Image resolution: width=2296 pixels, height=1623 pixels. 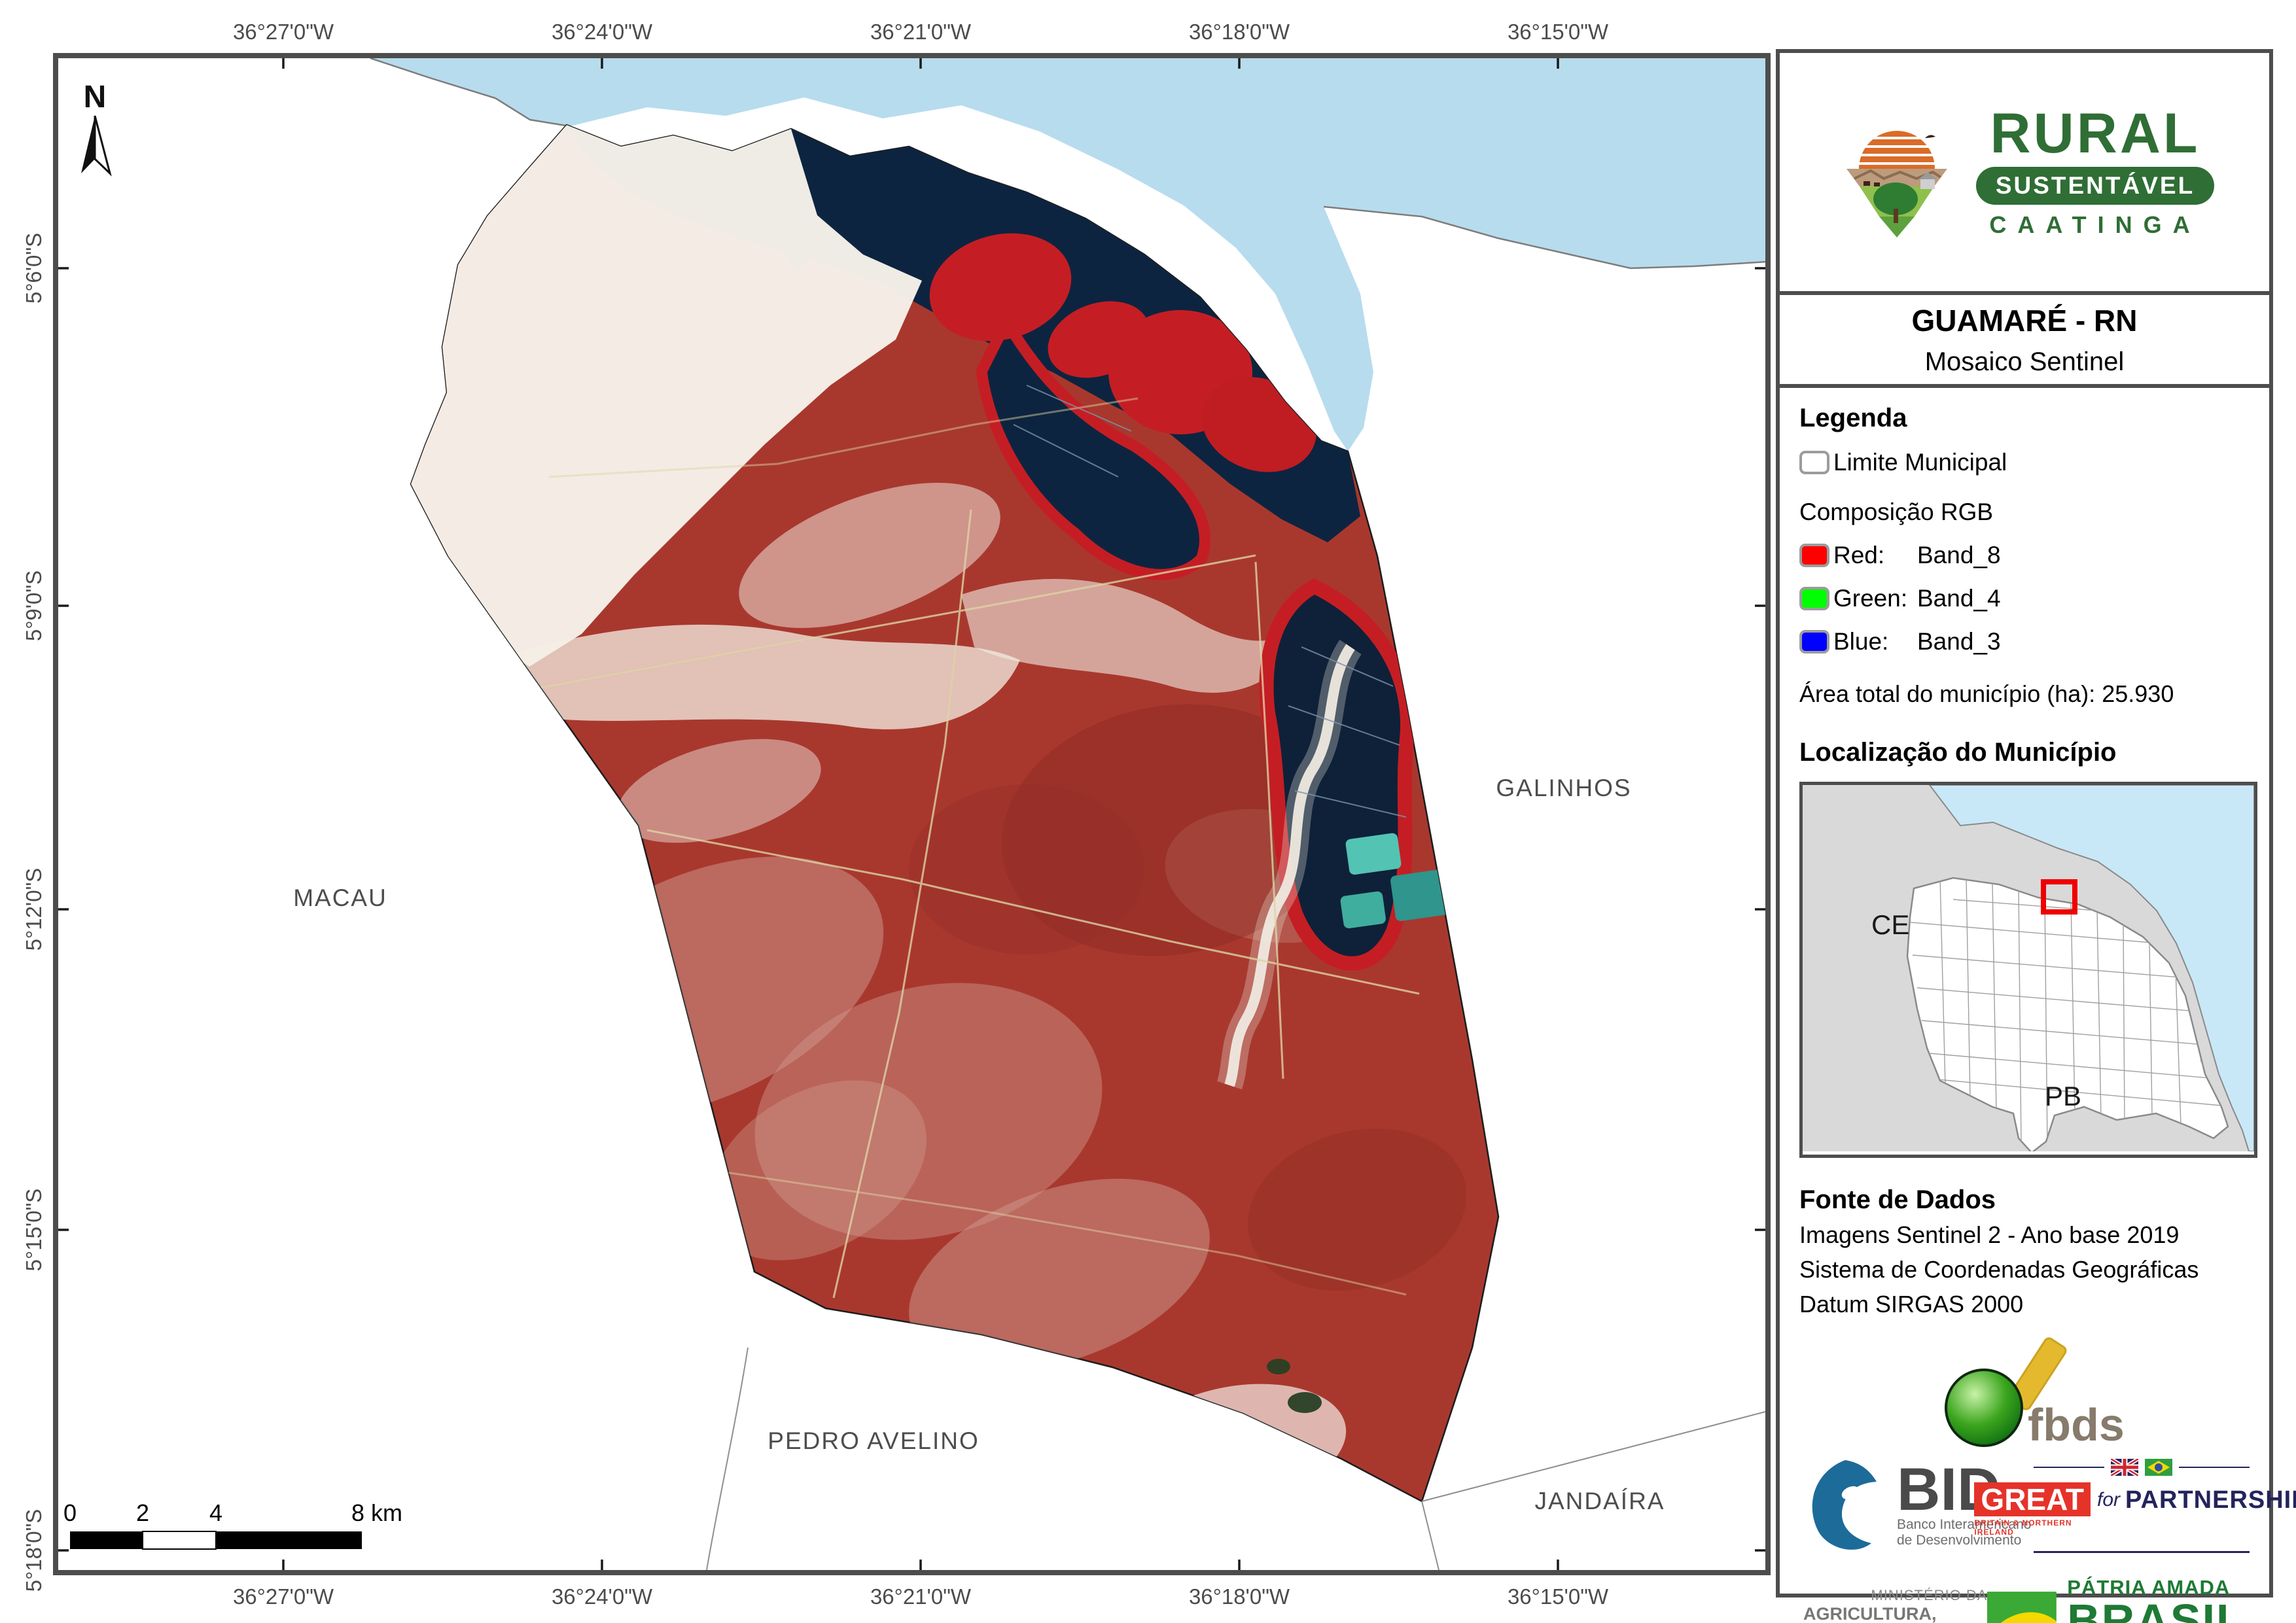 I want to click on lat-label-2: 5°9'0"S, so click(x=34, y=606).